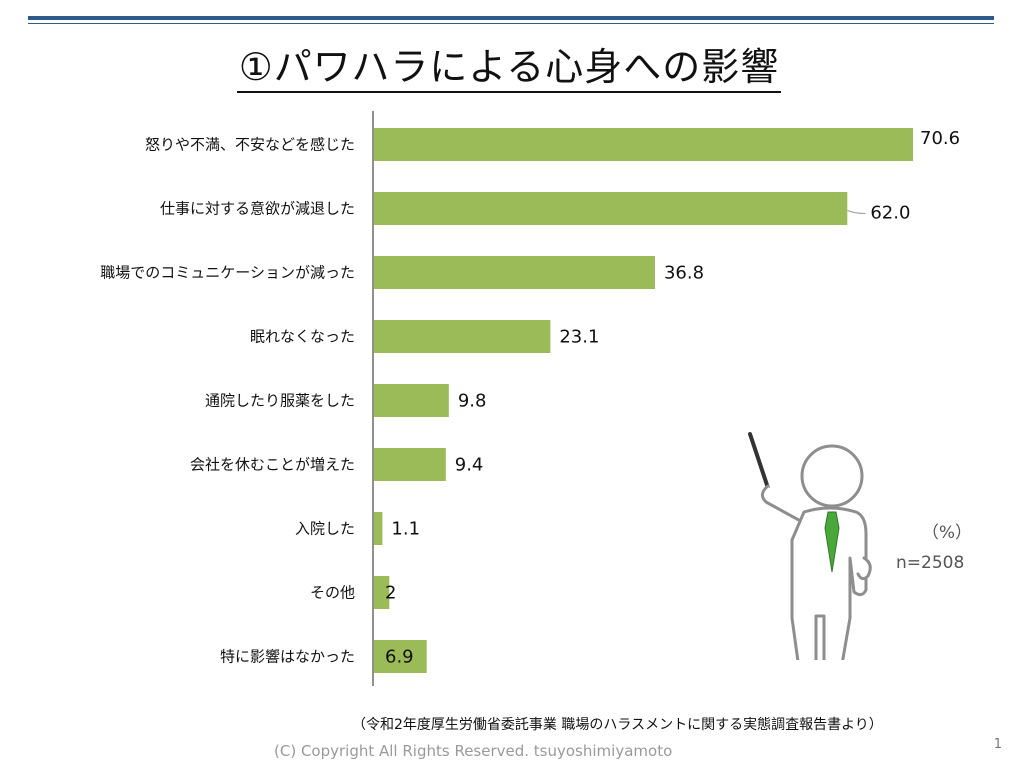 This screenshot has width=1018, height=766. I want to click on slide-title-wrap: ①パワハラによる心身への影響, so click(509, 64).